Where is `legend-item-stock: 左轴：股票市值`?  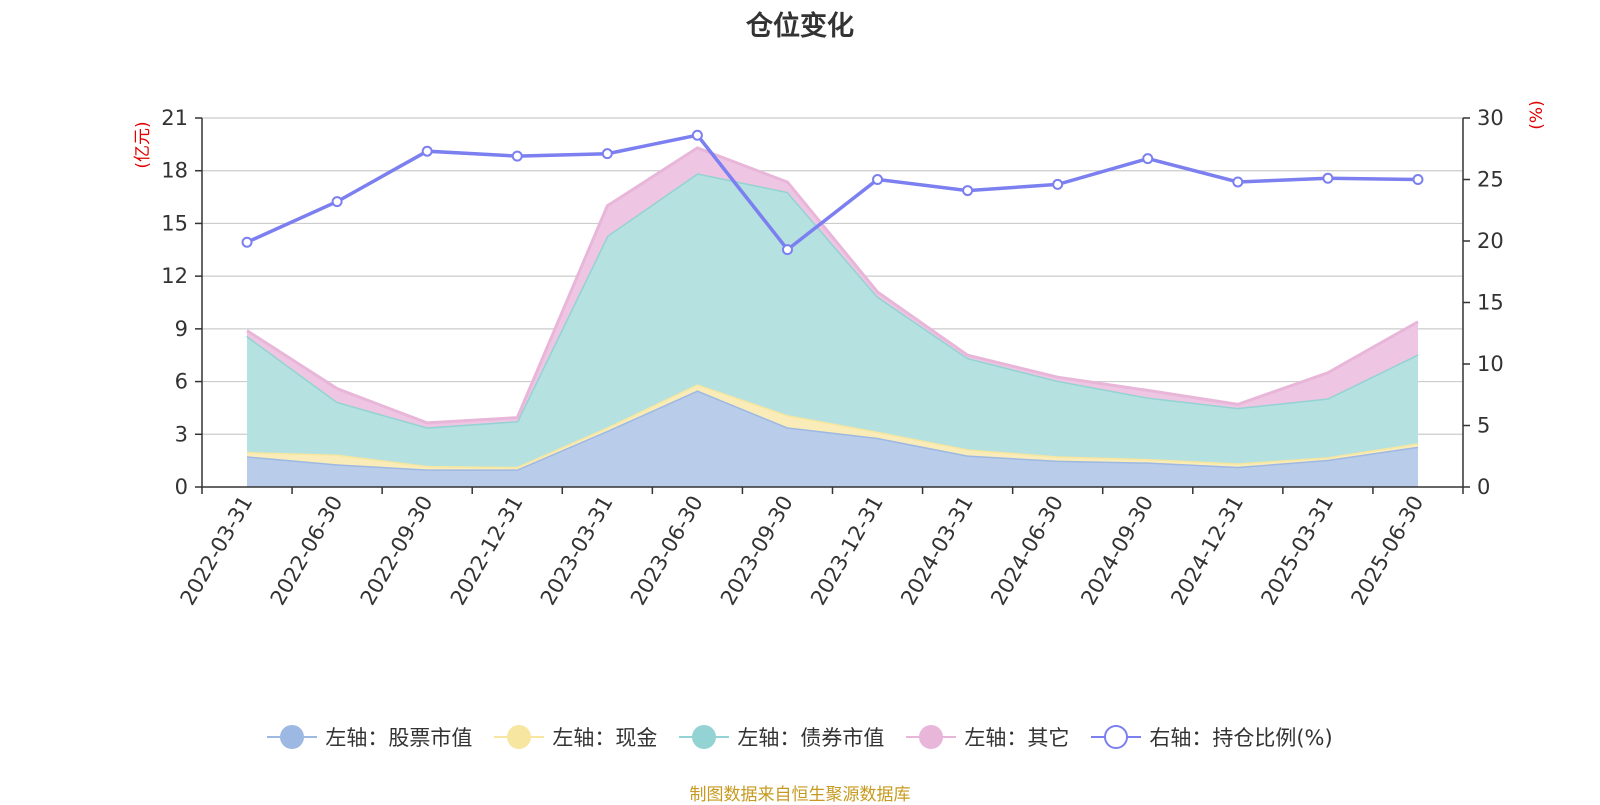 legend-item-stock: 左轴：股票市值 is located at coordinates (369, 737).